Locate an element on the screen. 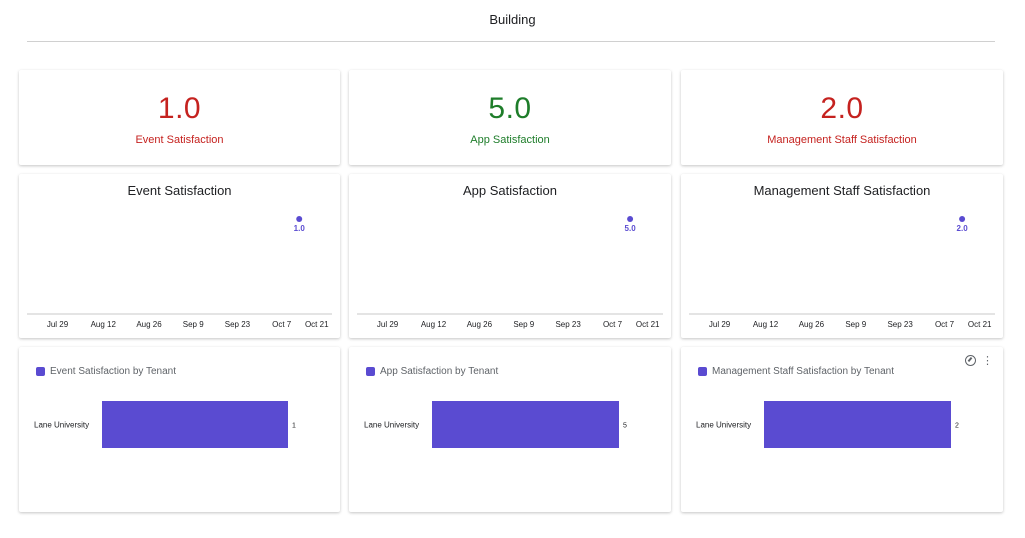 The width and height of the screenshot is (1025, 538). chart-title: App Satisfaction is located at coordinates (510, 190).